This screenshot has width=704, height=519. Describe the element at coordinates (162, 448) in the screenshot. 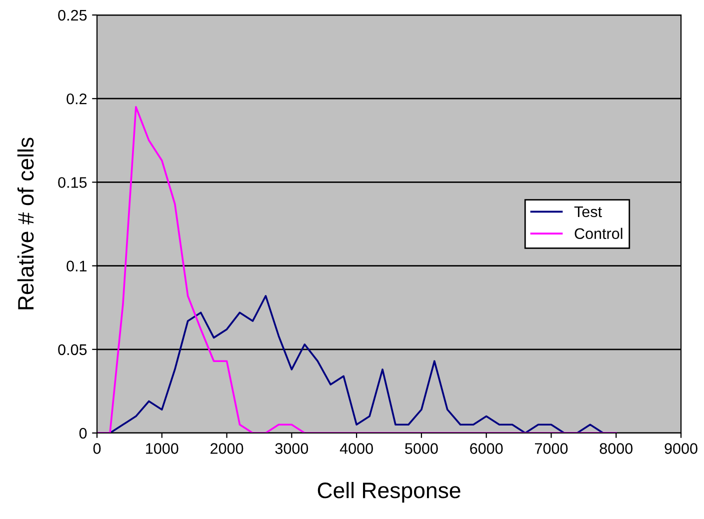

I see `x-tick-label: 1000` at that location.